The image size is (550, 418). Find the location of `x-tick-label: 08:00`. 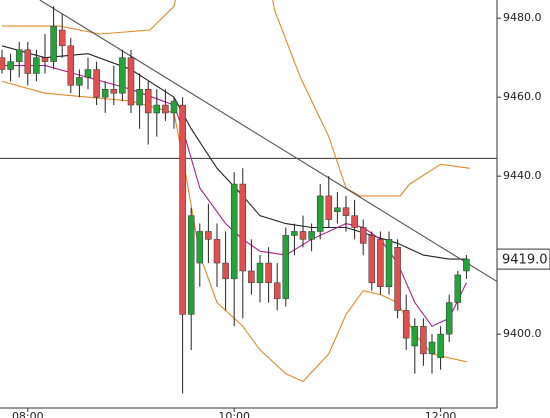

x-tick-label: 08:00 is located at coordinates (28, 414).